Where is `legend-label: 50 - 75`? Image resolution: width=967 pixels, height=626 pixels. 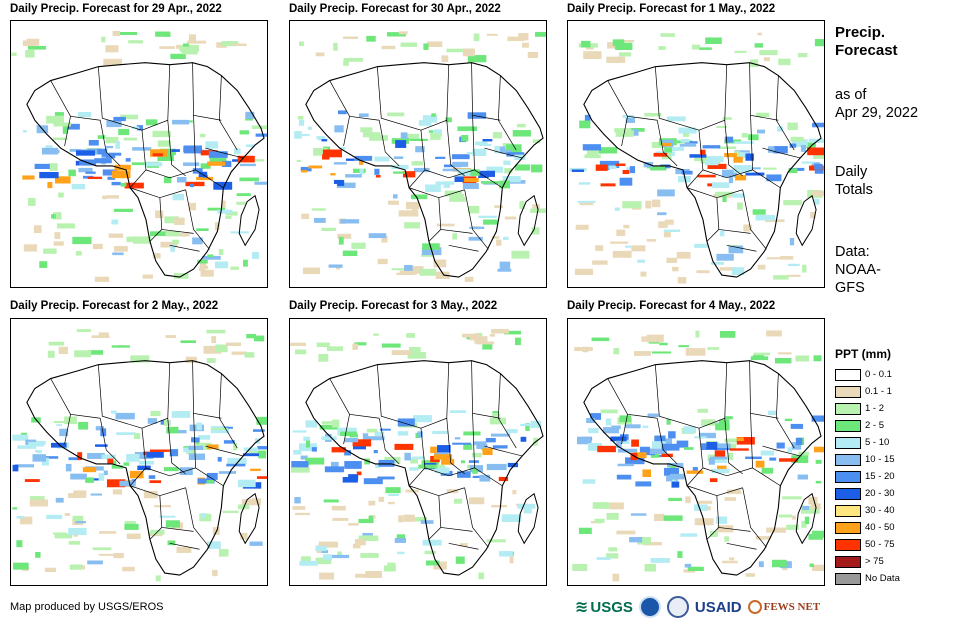
legend-label: 50 - 75 is located at coordinates (880, 544).